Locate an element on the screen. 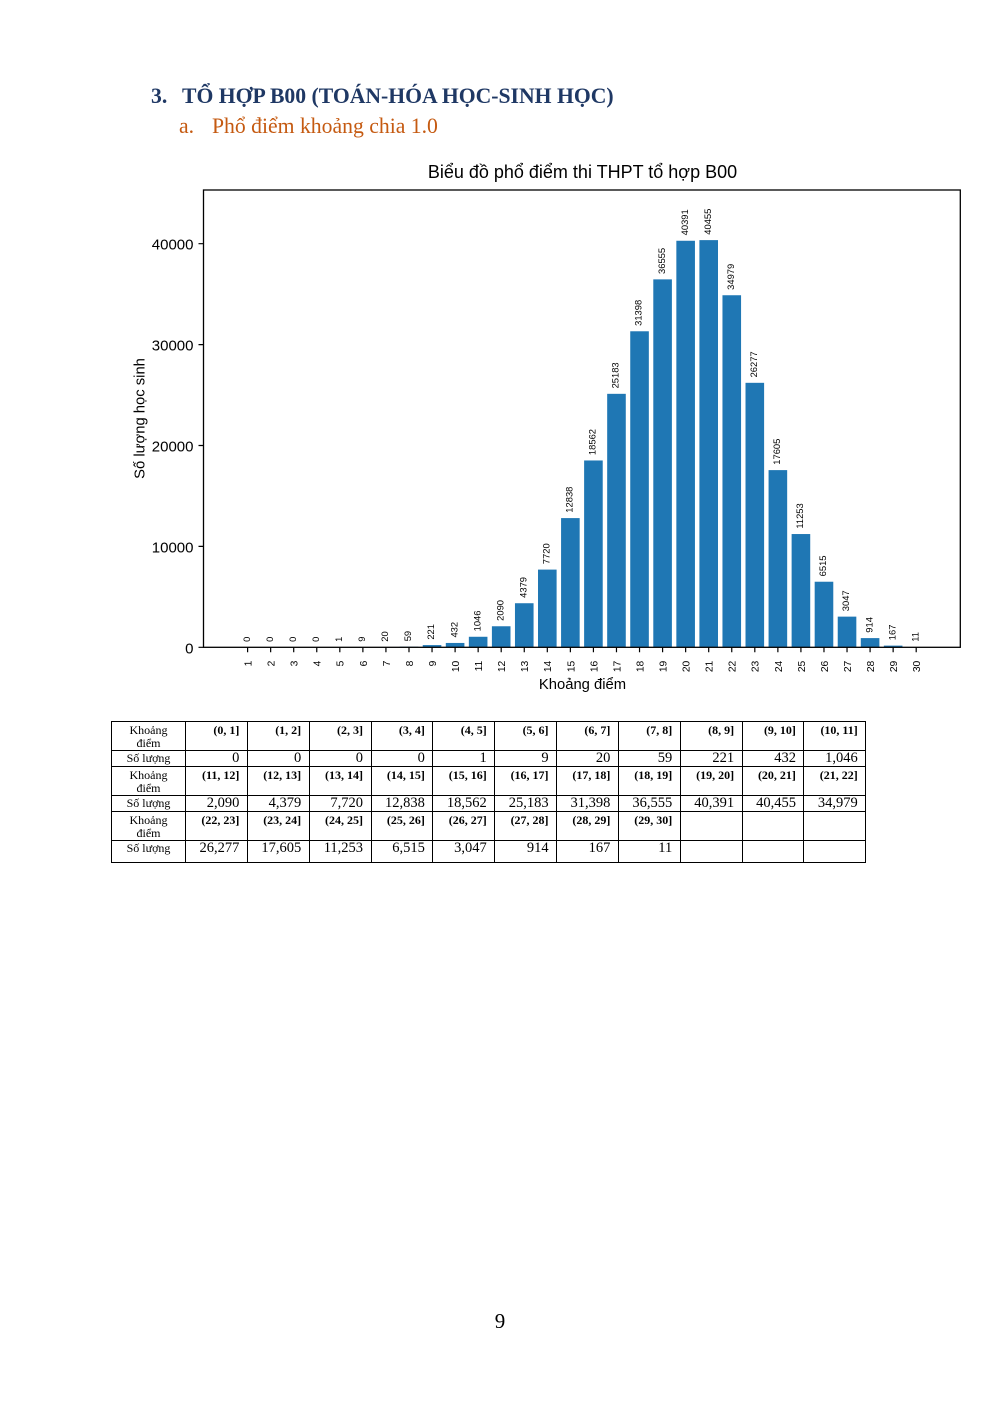  svg-text: 5 is located at coordinates (341, 663).